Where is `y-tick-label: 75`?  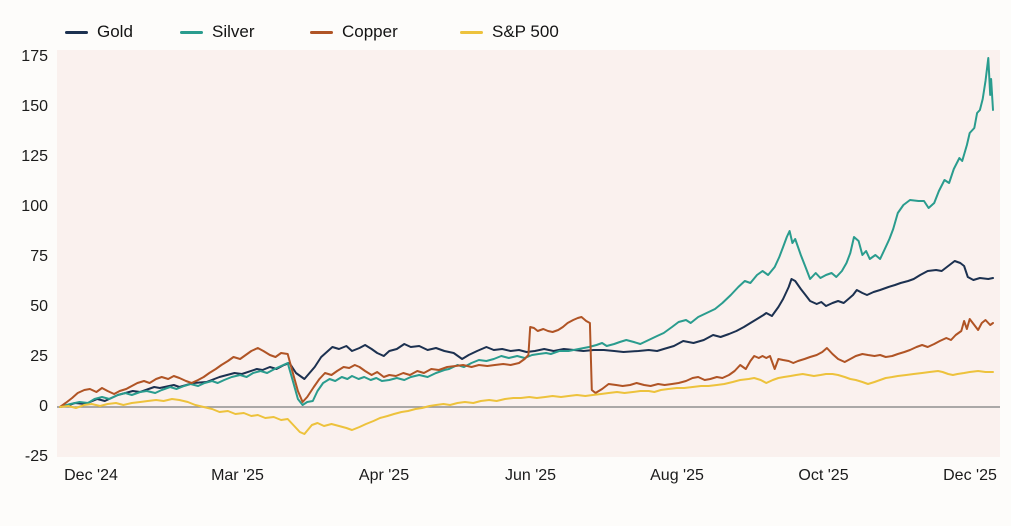 y-tick-label: 75 is located at coordinates (39, 256).